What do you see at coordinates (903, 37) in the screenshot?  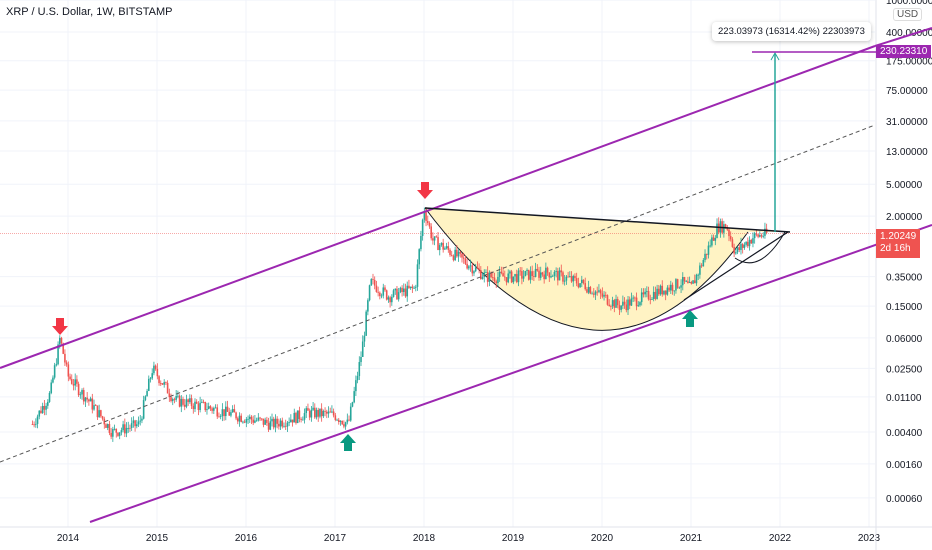 I see `channel-upper-ext` at bounding box center [903, 37].